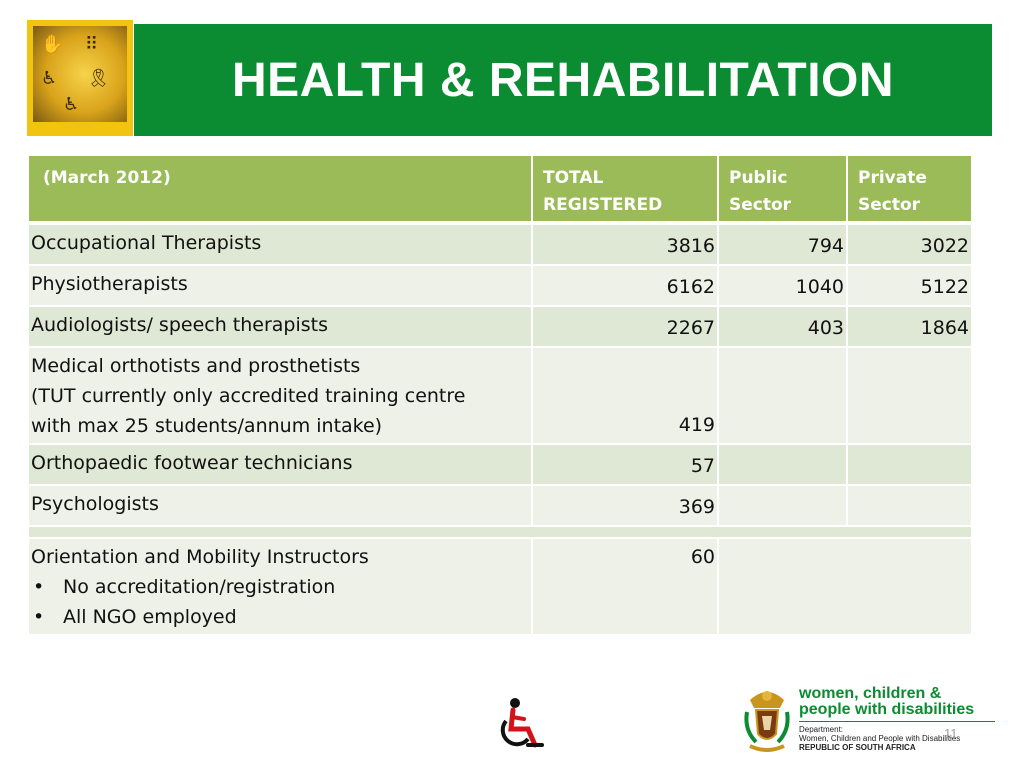 The height and width of the screenshot is (768, 1024). Describe the element at coordinates (783, 244) in the screenshot. I see `cell-public: 794` at that location.